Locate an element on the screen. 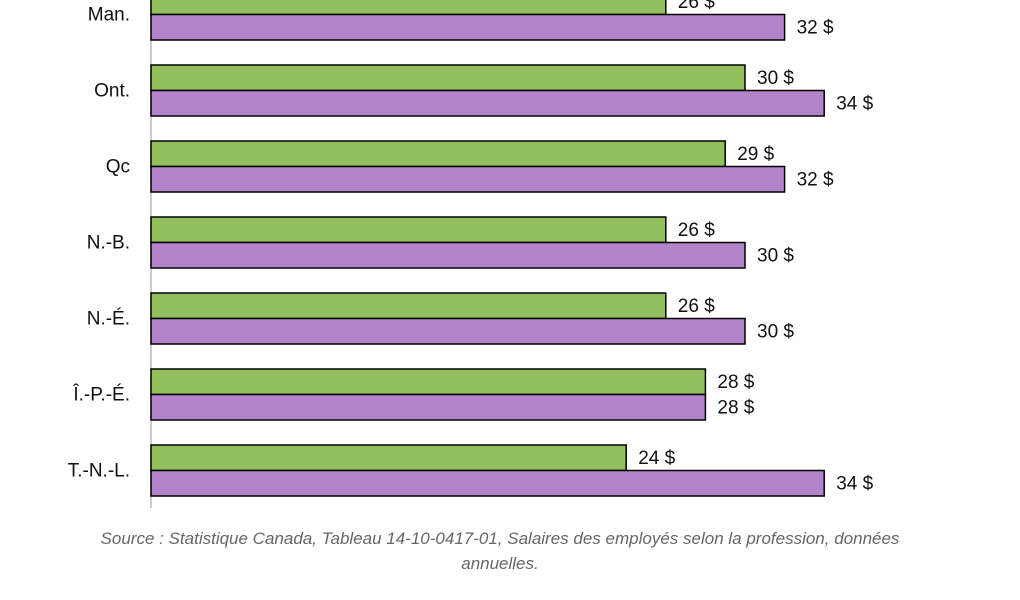  data-label: 24 $ is located at coordinates (656, 458).